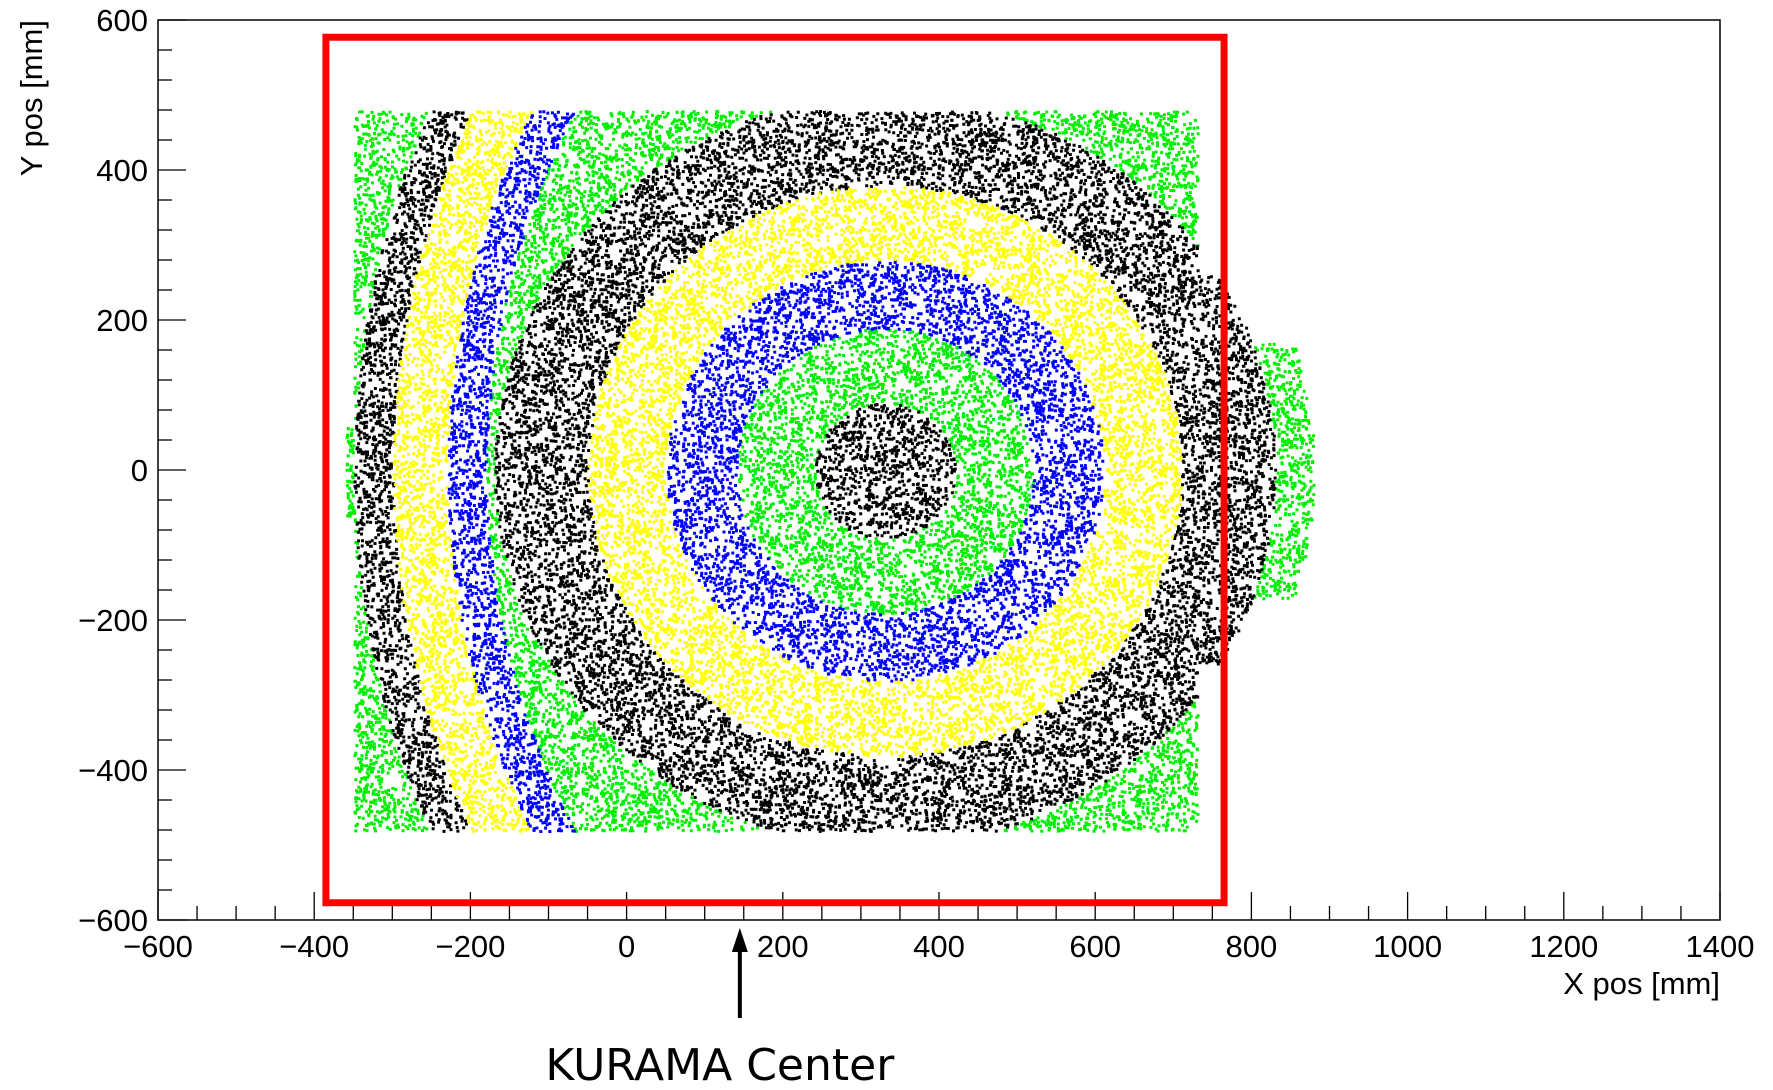  Describe the element at coordinates (122, 170) in the screenshot. I see `y-tick-label: 400` at that location.